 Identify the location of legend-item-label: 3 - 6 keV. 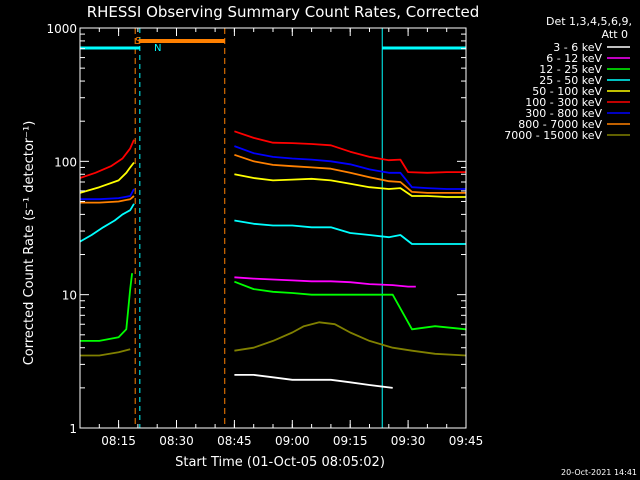
(577, 47).